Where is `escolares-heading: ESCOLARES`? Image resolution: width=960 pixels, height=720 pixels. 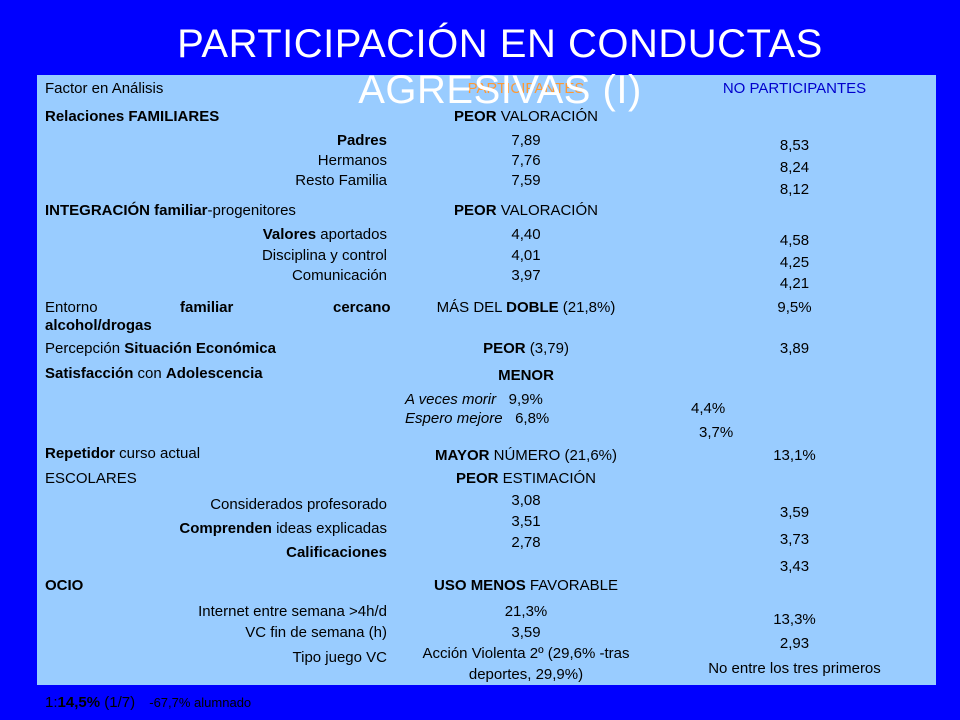
escolares-heading: ESCOLARES is located at coordinates (91, 478).